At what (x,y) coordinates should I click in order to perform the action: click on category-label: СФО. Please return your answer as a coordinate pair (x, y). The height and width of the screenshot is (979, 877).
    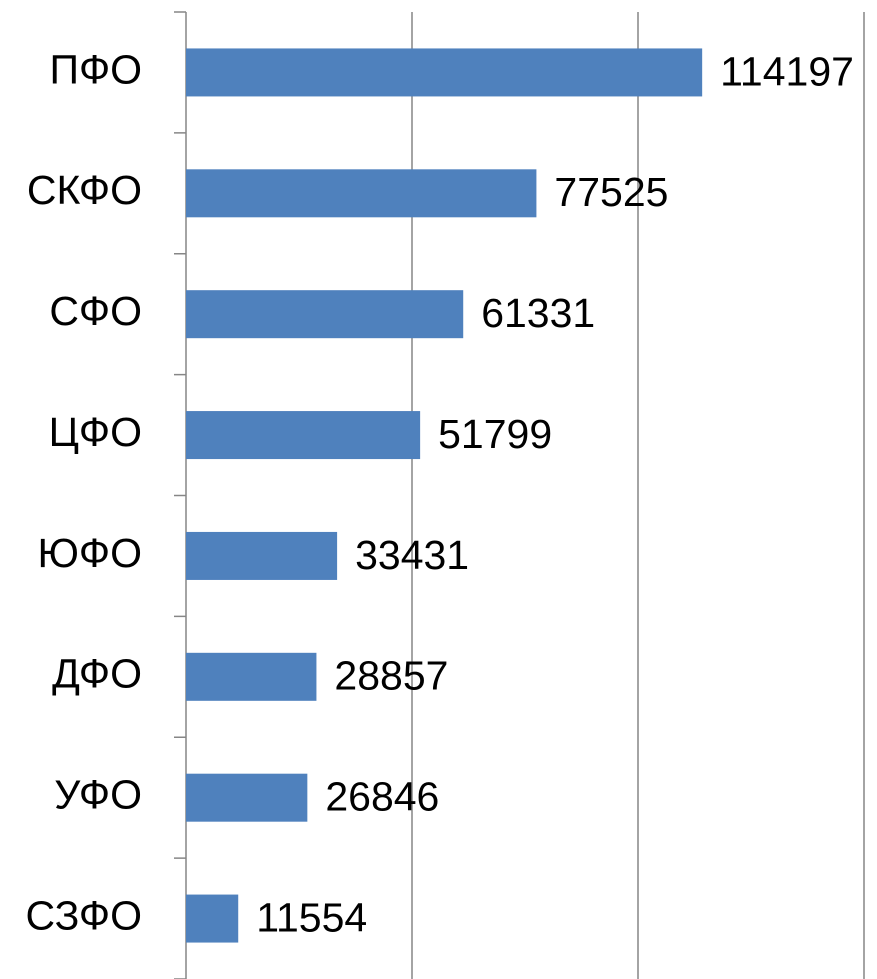
    Looking at the image, I should click on (95, 311).